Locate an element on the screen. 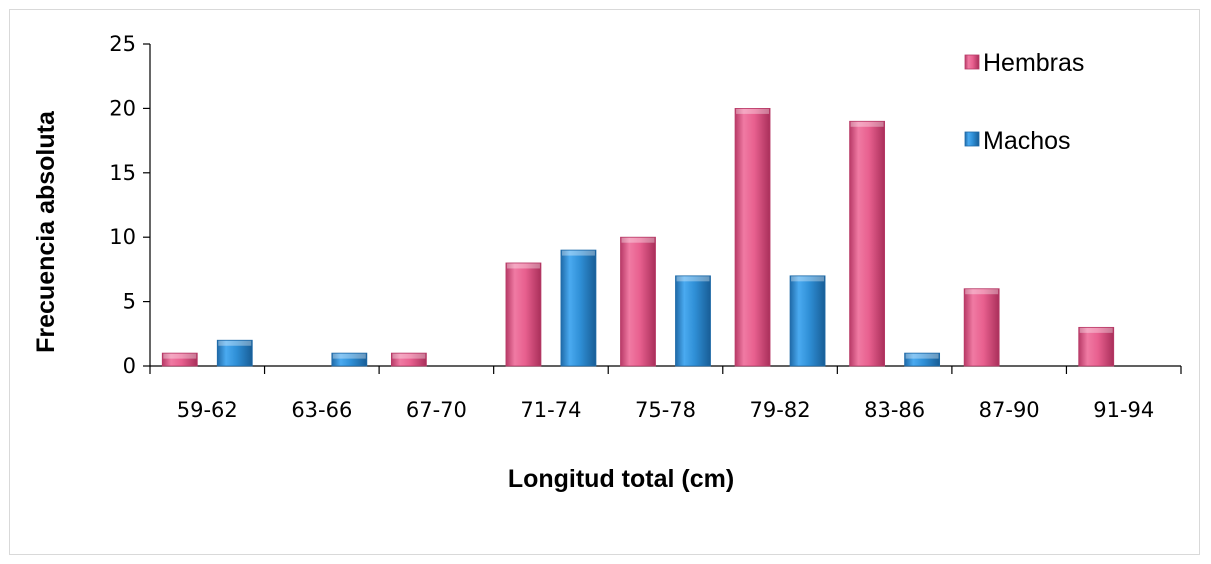 The image size is (1211, 564). x-tick-label: 83-86 is located at coordinates (894, 410).